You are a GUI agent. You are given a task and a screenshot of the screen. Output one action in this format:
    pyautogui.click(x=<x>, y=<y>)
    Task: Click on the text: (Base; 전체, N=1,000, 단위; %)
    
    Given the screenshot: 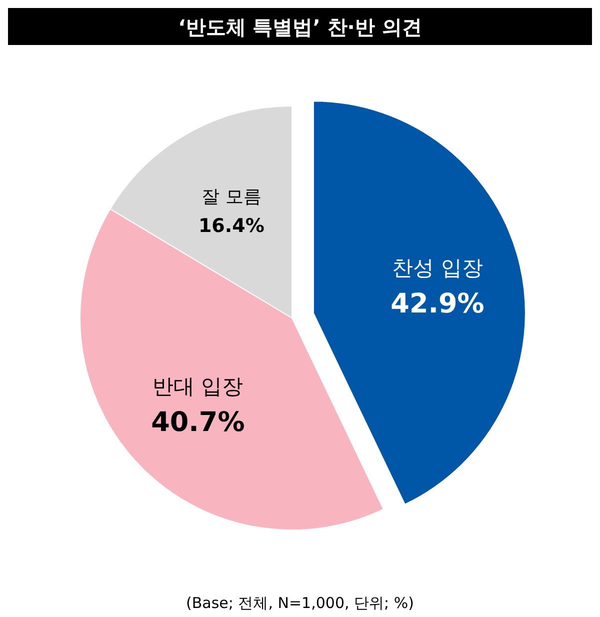 What is the action you would take?
    pyautogui.click(x=300, y=603)
    